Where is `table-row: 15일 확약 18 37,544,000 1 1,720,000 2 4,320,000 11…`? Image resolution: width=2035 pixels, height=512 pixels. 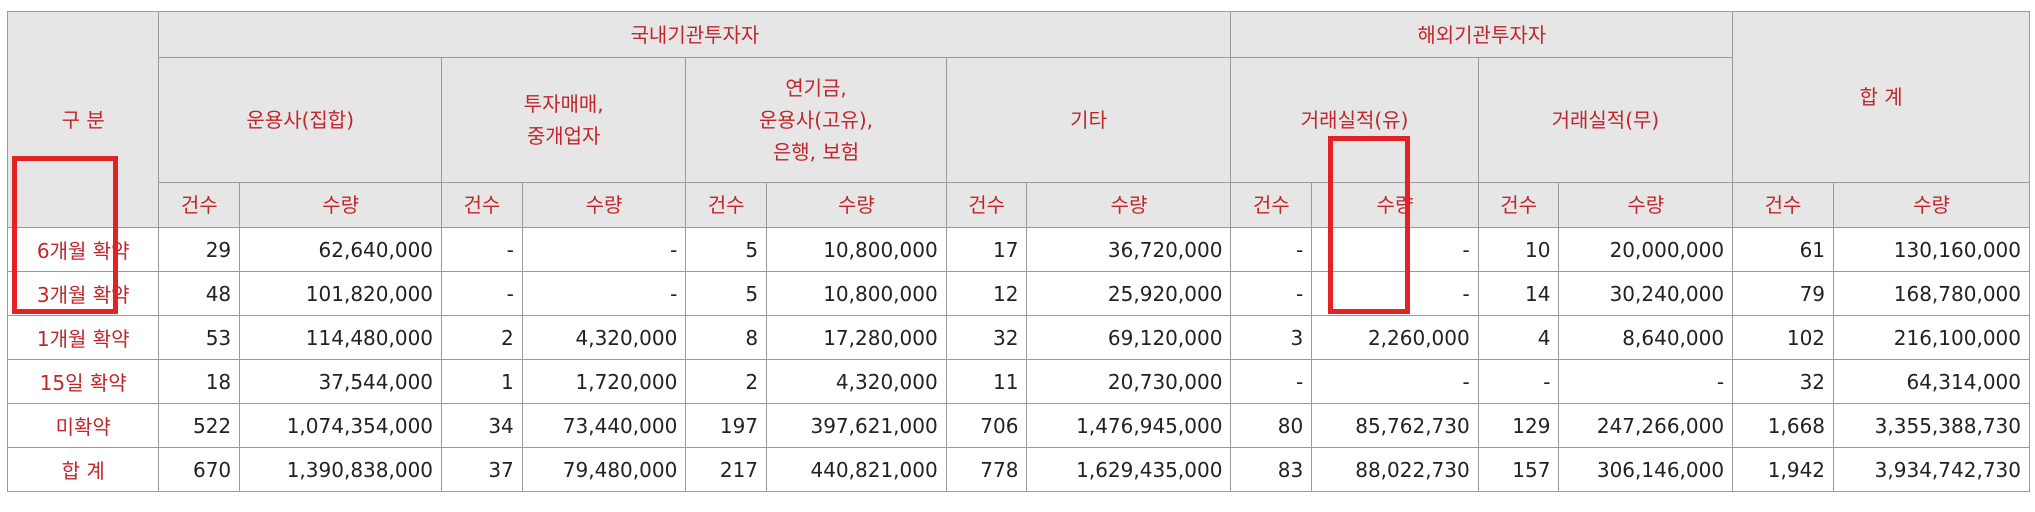
table-row: 15일 확약 18 37,544,000 1 1,720,000 2 4,320,000 11… is located at coordinates (1018, 381).